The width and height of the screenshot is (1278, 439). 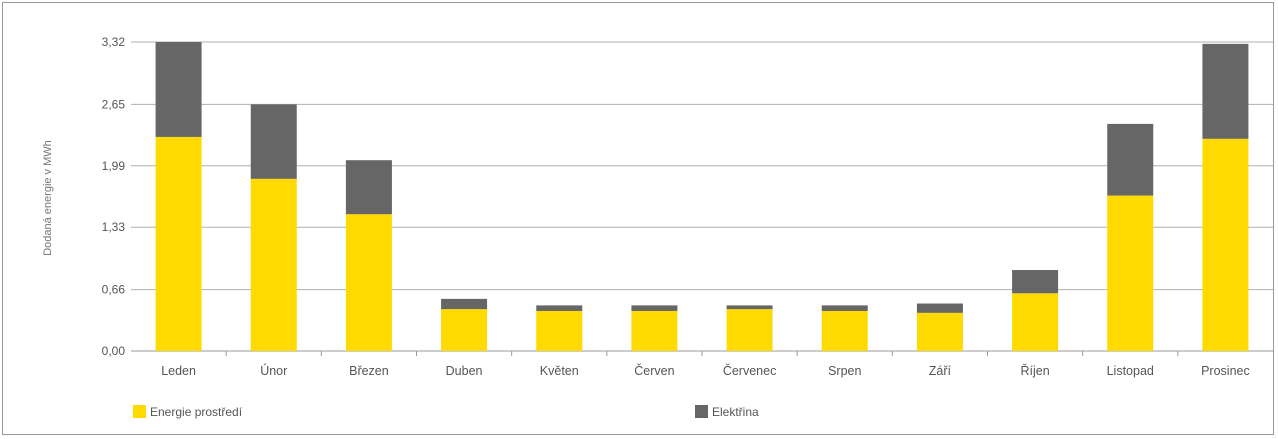 What do you see at coordinates (114, 104) in the screenshot?
I see `y-tick-label: 2,65` at bounding box center [114, 104].